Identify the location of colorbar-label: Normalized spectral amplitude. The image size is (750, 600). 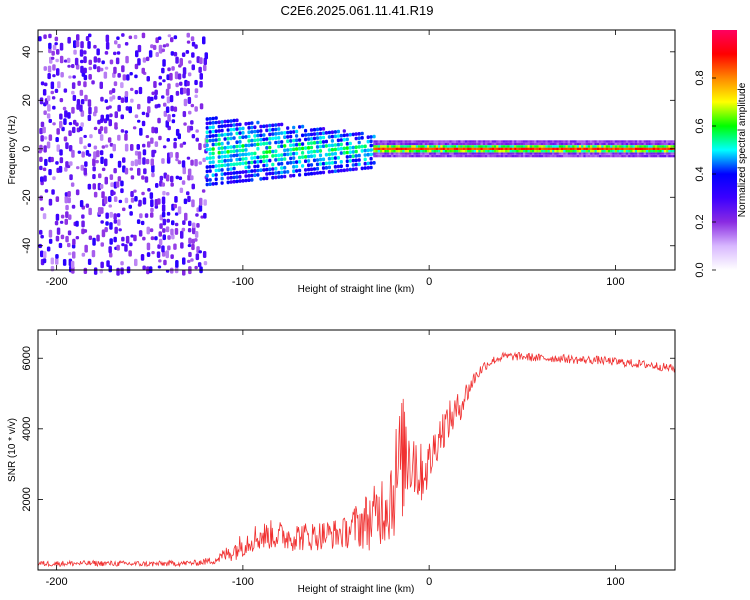
(742, 149).